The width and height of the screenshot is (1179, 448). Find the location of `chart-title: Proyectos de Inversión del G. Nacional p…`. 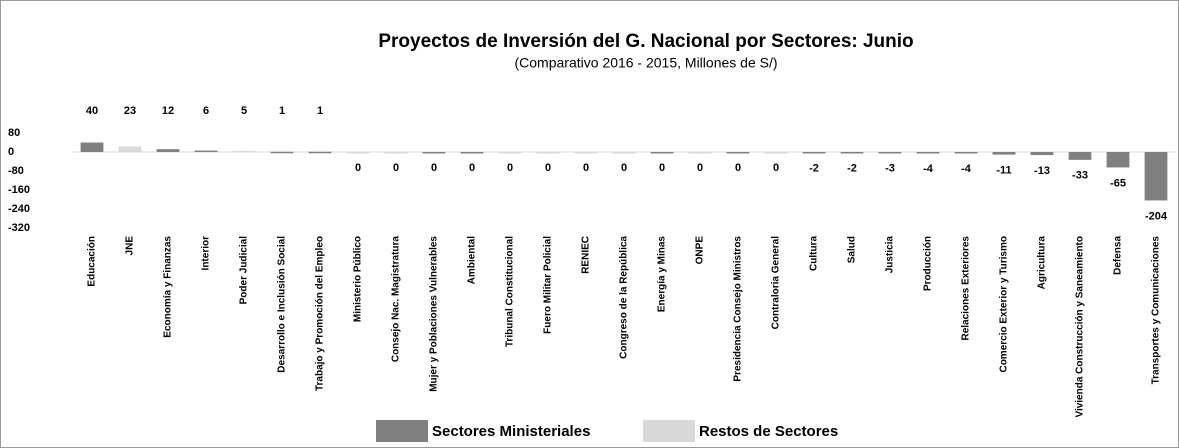

chart-title: Proyectos de Inversión del G. Nacional p… is located at coordinates (645, 41).